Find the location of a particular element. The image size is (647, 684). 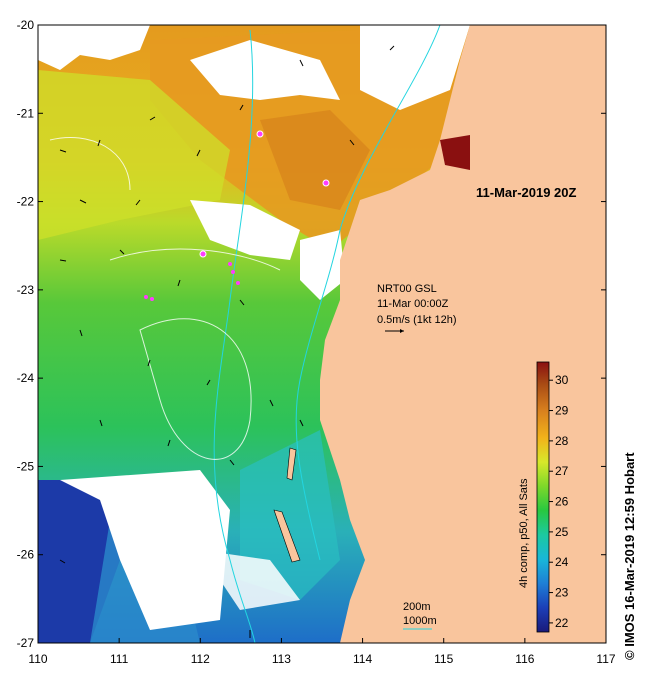

float-markers is located at coordinates (237, 215).